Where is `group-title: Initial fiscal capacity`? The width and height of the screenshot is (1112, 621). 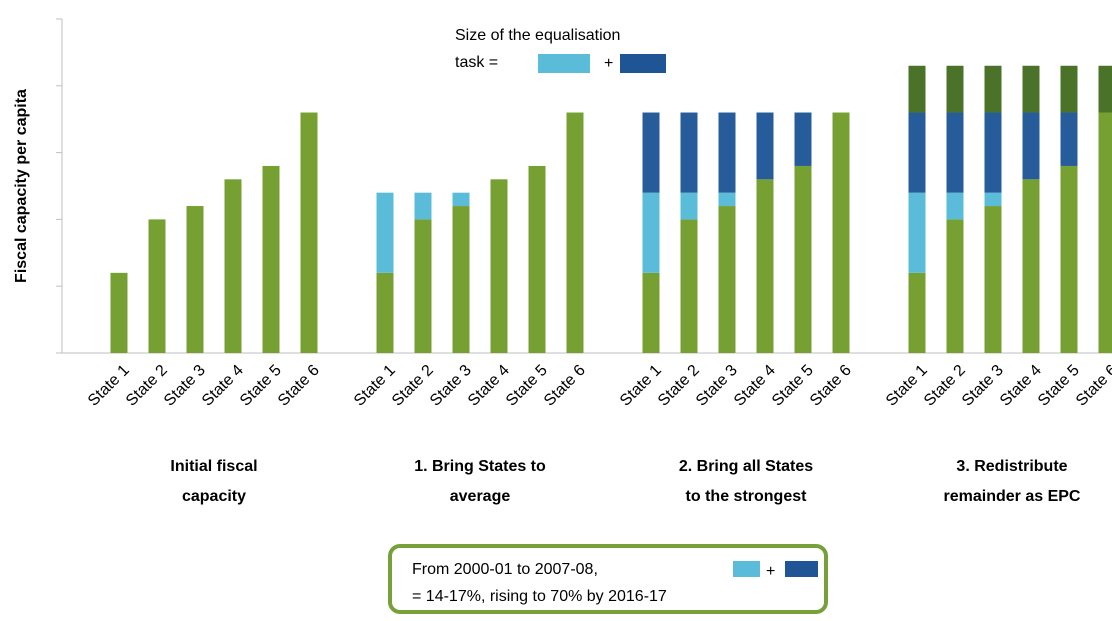 group-title: Initial fiscal capacity is located at coordinates (213, 481).